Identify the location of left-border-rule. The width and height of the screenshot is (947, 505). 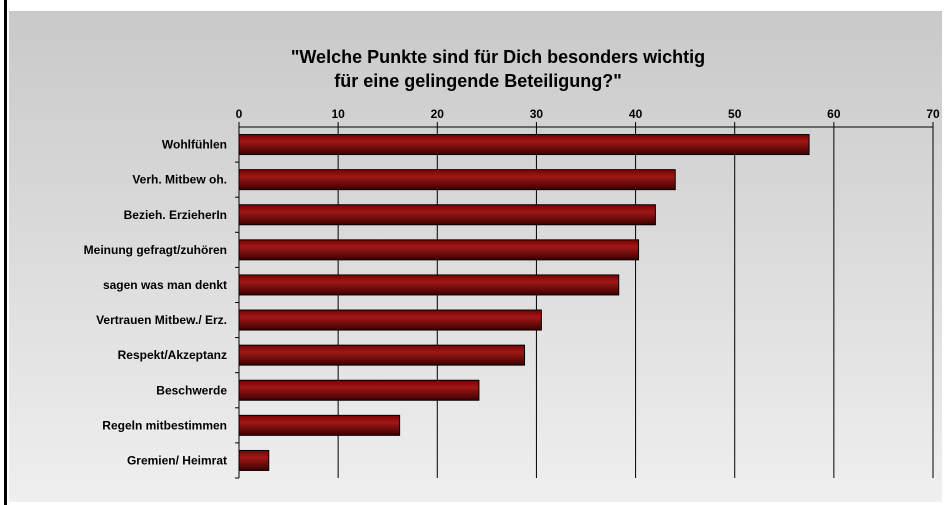
(5, 252).